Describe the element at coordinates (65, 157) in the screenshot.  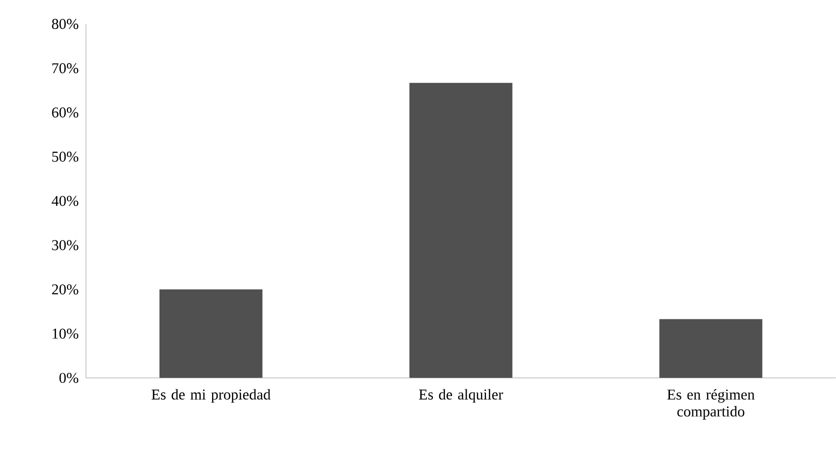
I see `y-tick-label: 50%` at that location.